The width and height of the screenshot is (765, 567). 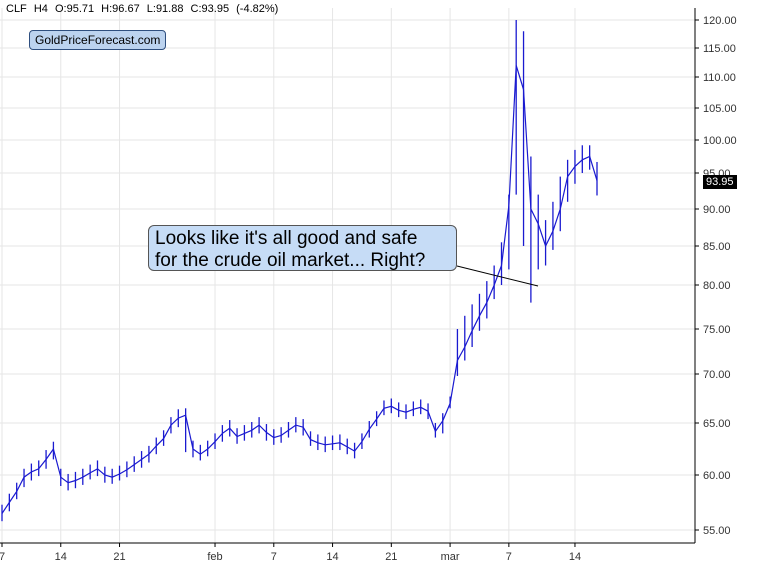 I want to click on y-tick-label: 110.00, so click(x=719, y=78).